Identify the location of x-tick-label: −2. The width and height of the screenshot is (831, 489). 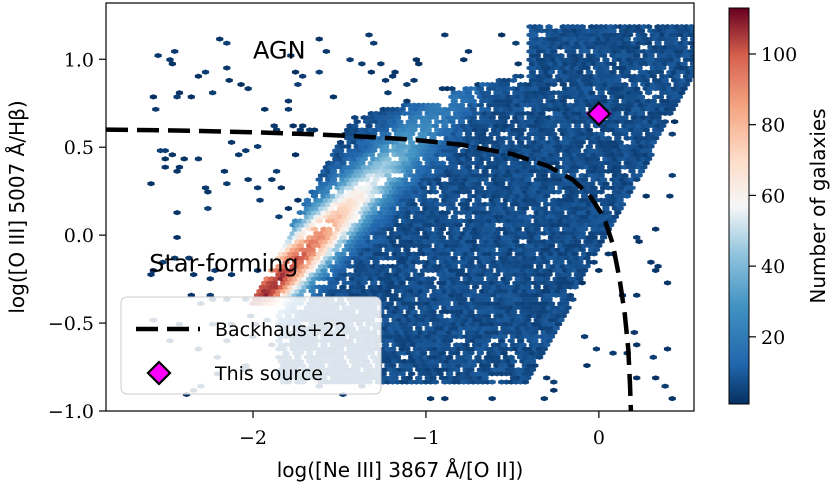
(253, 438).